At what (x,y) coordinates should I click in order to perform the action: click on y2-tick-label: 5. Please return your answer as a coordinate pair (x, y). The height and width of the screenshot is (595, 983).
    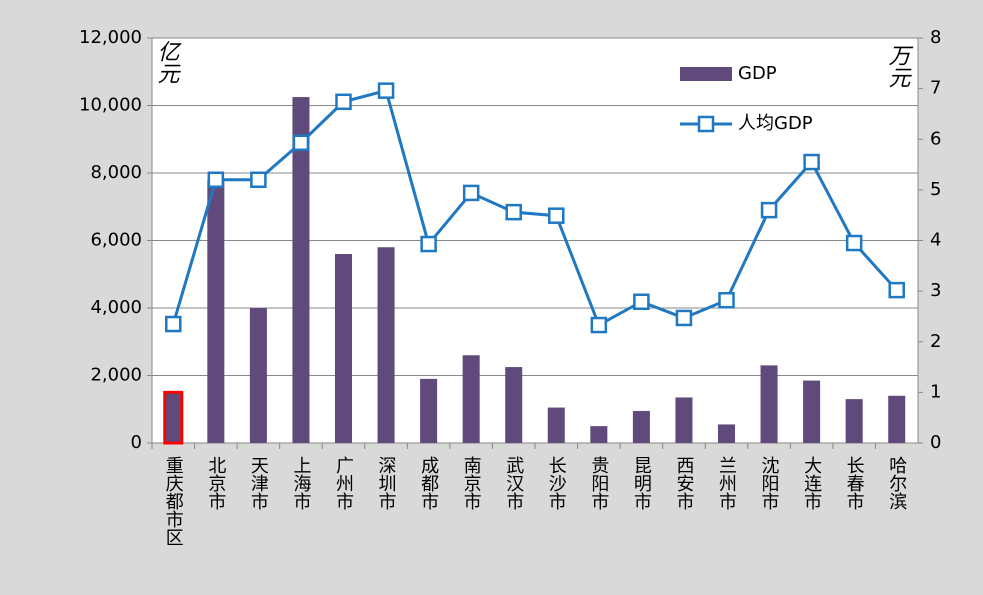
    Looking at the image, I should click on (935, 189).